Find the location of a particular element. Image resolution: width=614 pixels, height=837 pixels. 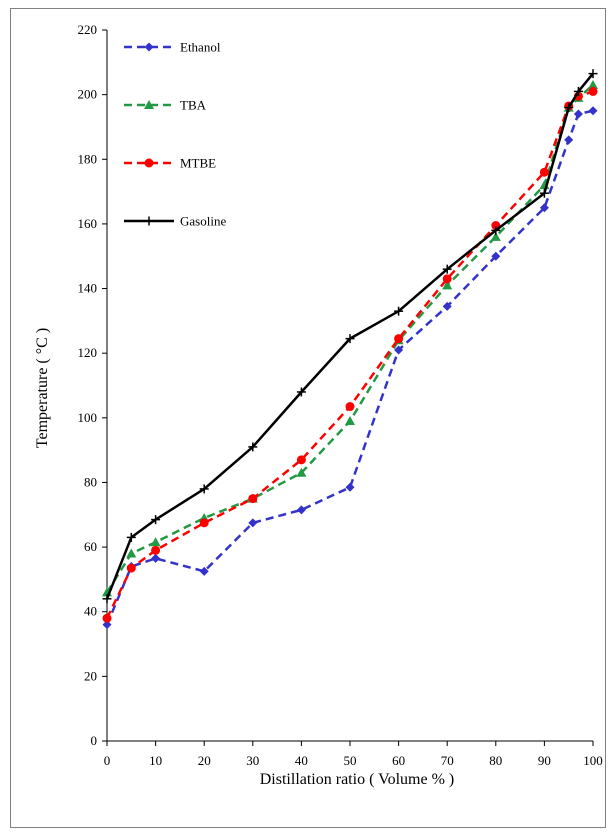

legend-label: TBA is located at coordinates (193, 105).